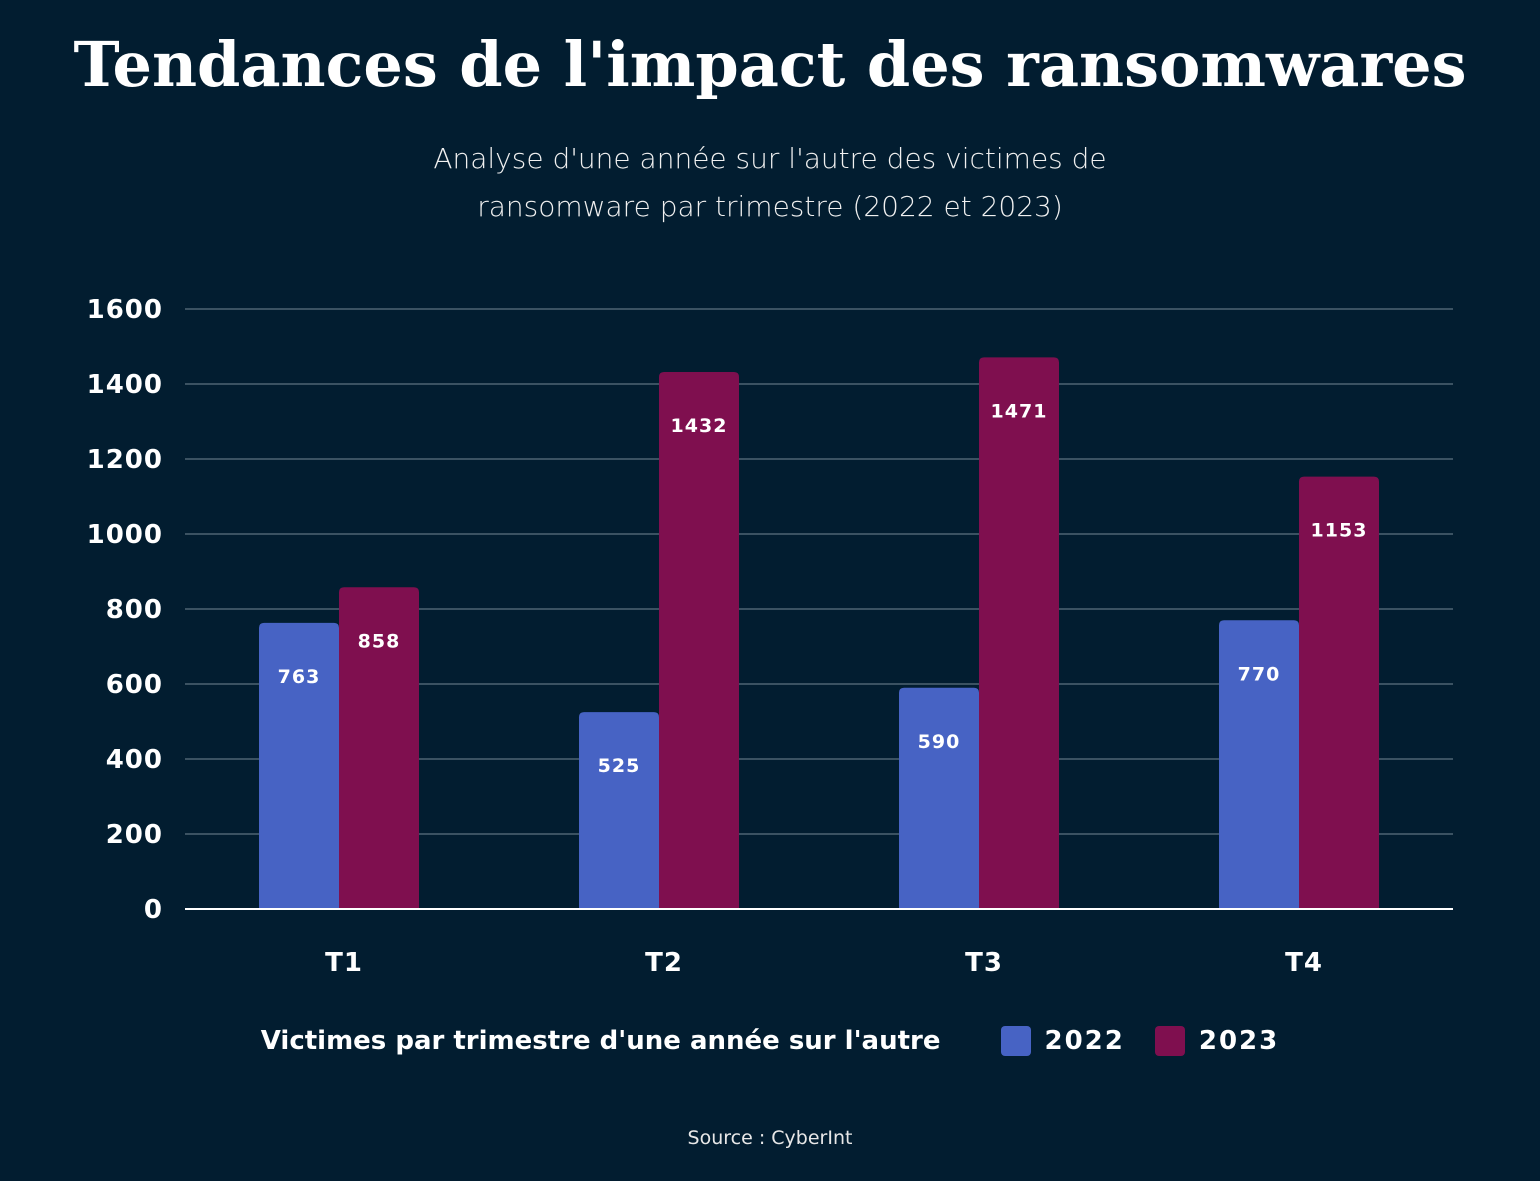  Describe the element at coordinates (1304, 963) in the screenshot. I see `x-tick-label: T4` at that location.